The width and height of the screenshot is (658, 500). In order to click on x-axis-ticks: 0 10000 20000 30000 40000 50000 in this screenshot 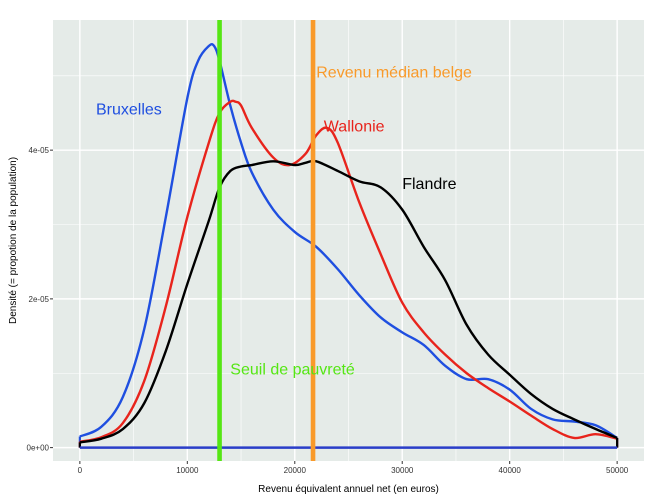, I will do `click(353, 468)`.